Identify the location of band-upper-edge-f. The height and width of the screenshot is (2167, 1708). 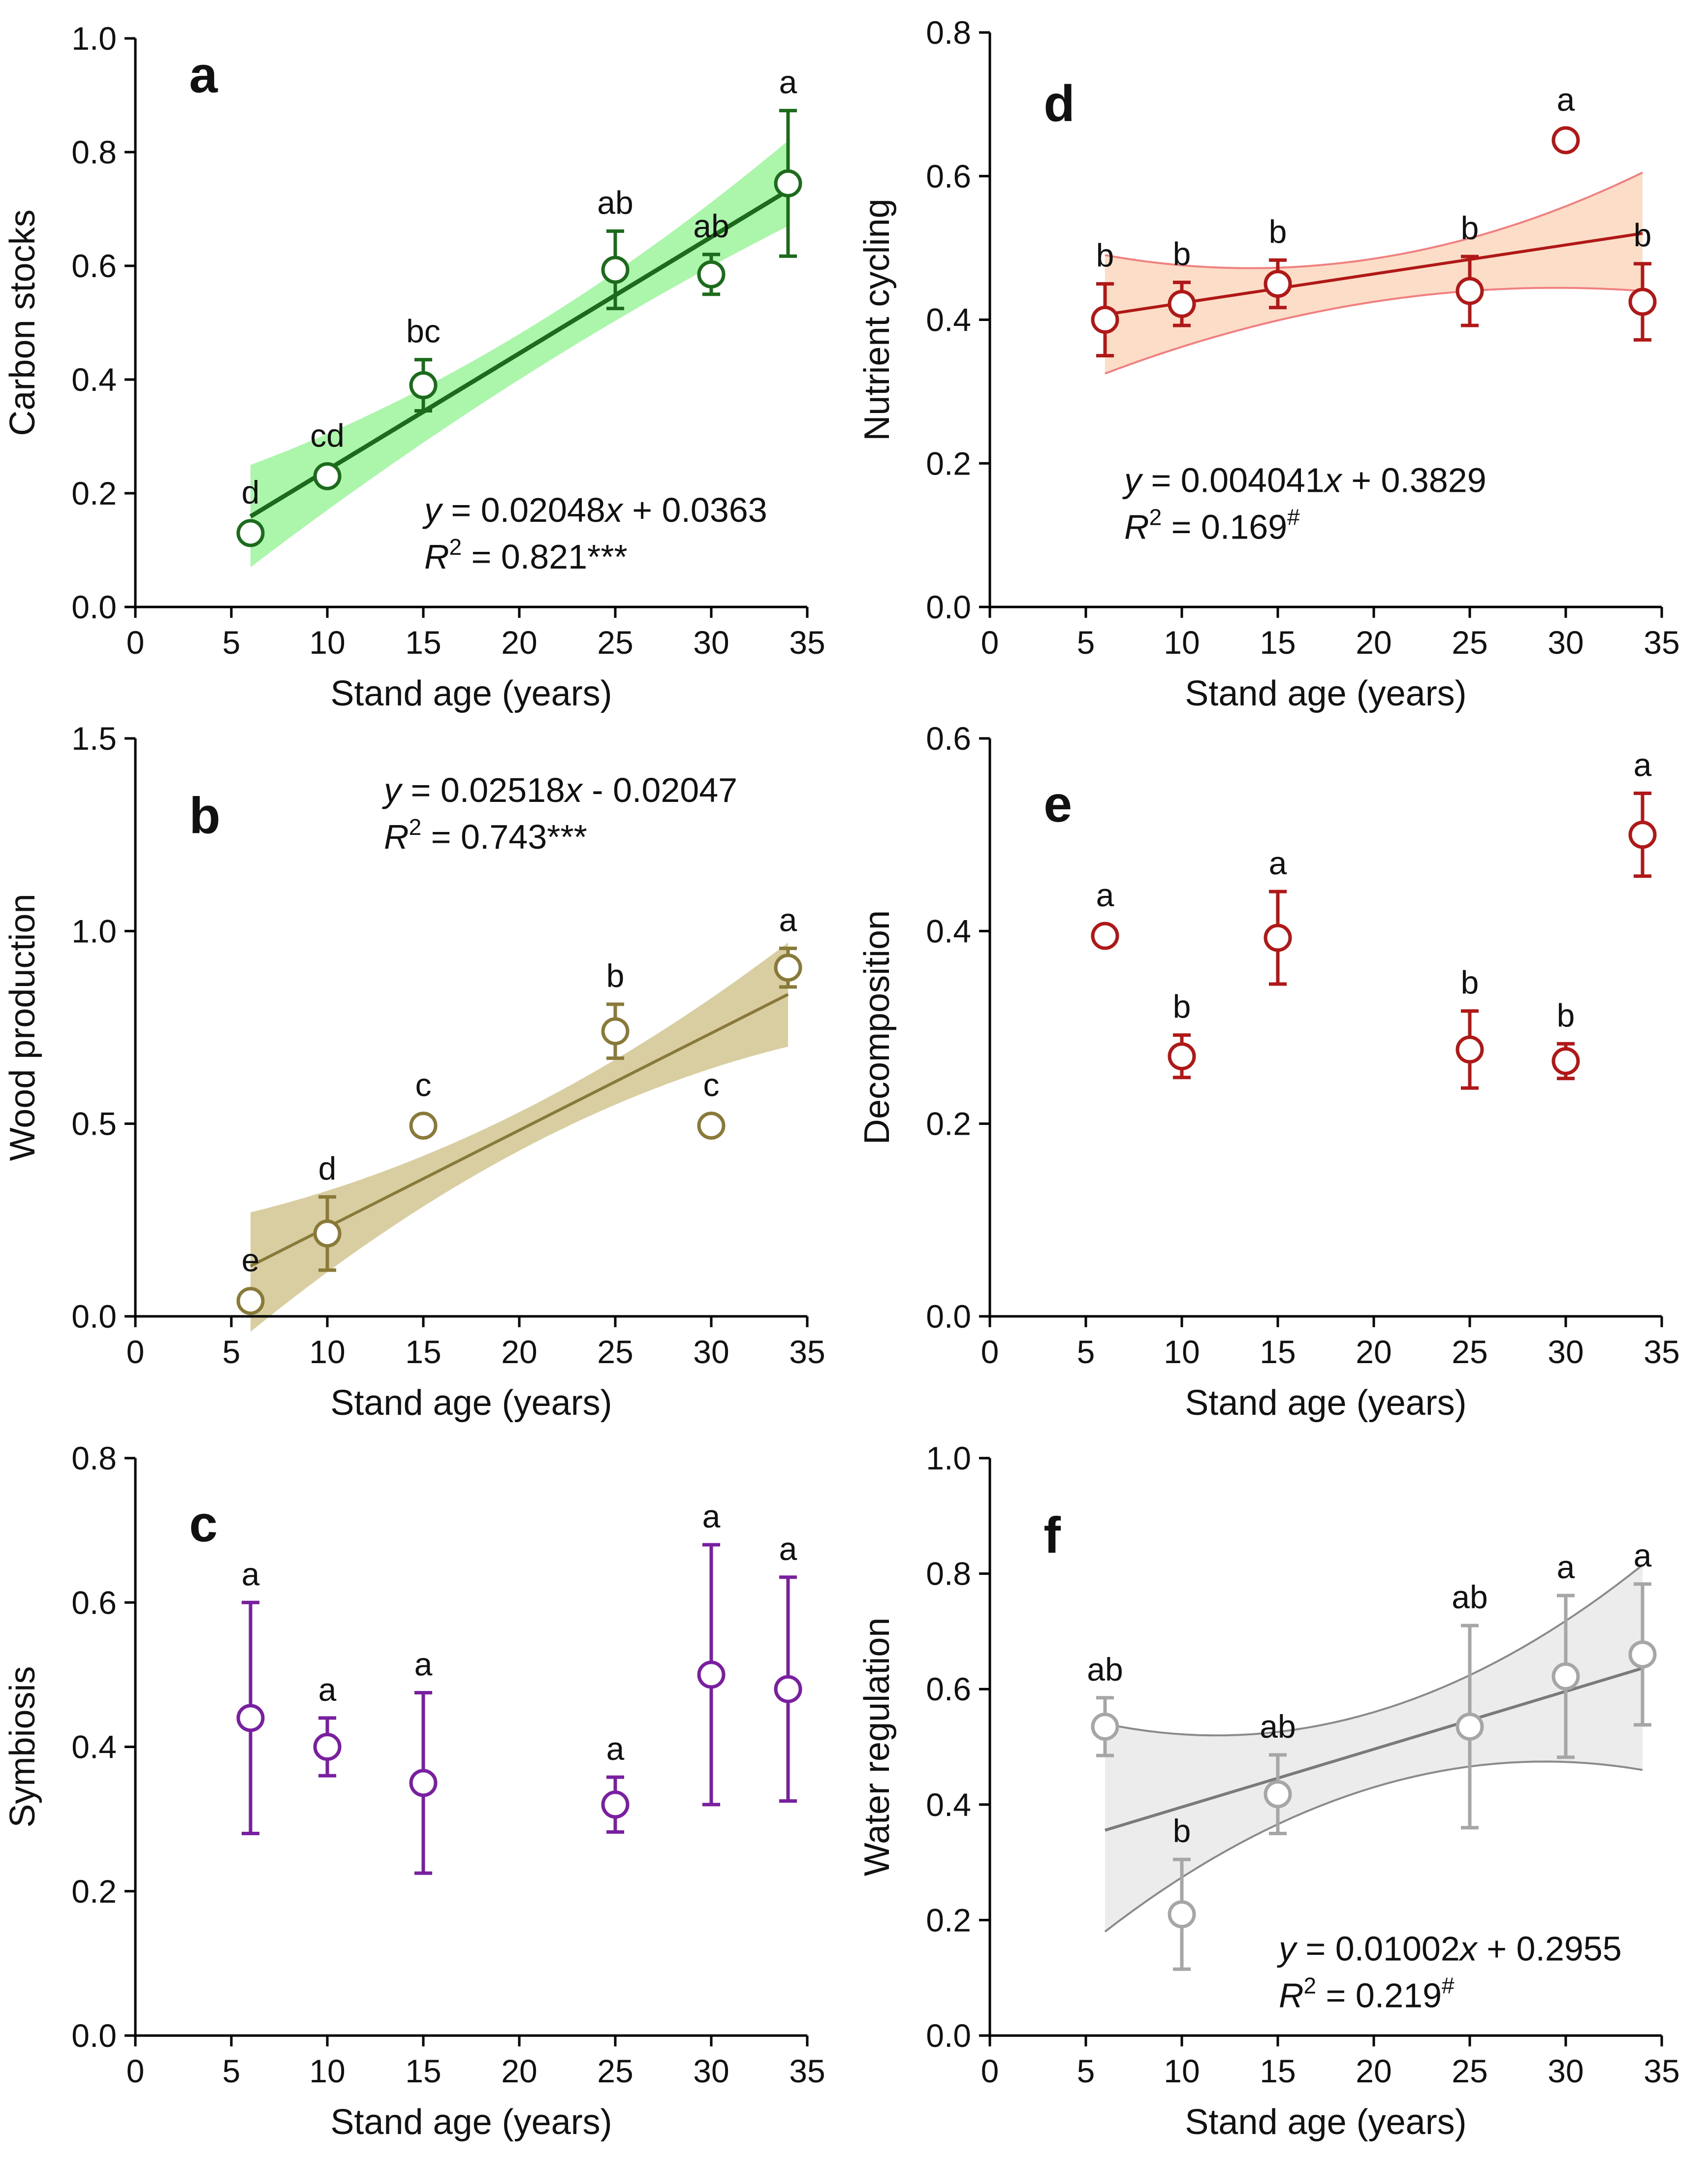
(1374, 1651).